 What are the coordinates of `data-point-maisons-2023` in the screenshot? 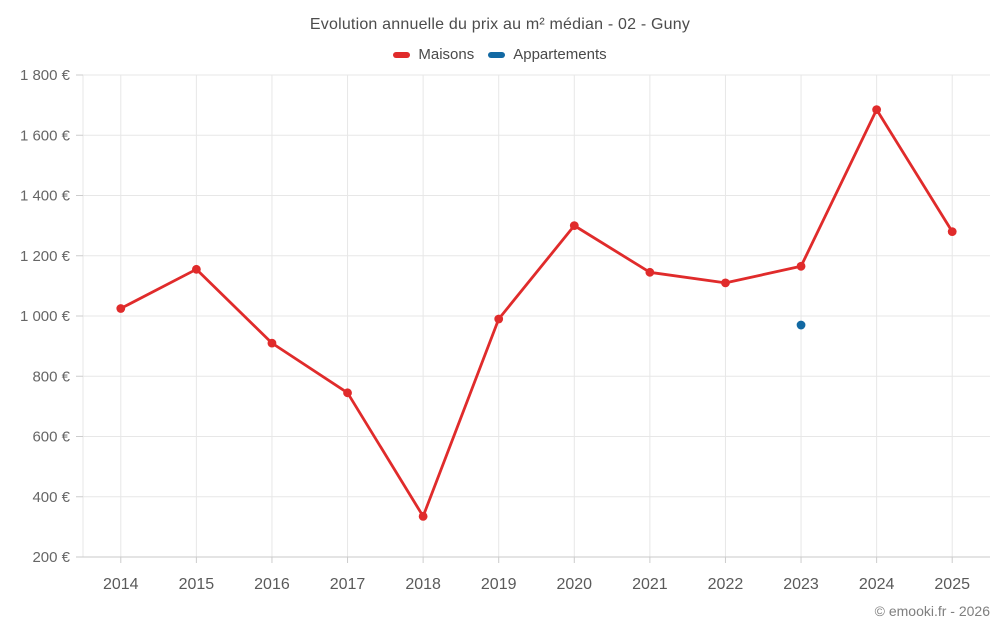 It's located at (801, 266).